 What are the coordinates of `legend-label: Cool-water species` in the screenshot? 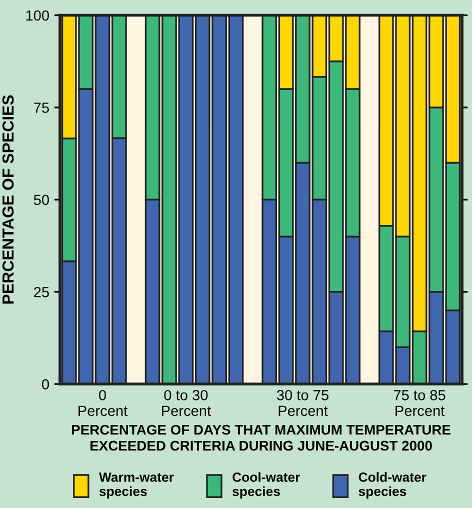 It's located at (266, 485).